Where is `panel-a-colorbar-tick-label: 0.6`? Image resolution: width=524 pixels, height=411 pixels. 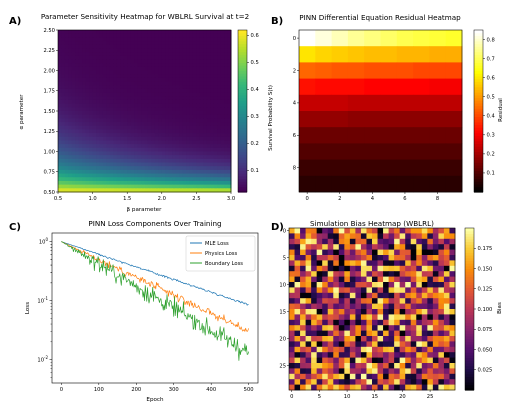
panel-a-colorbar-tick-label: 0.6 is located at coordinates (255, 36).